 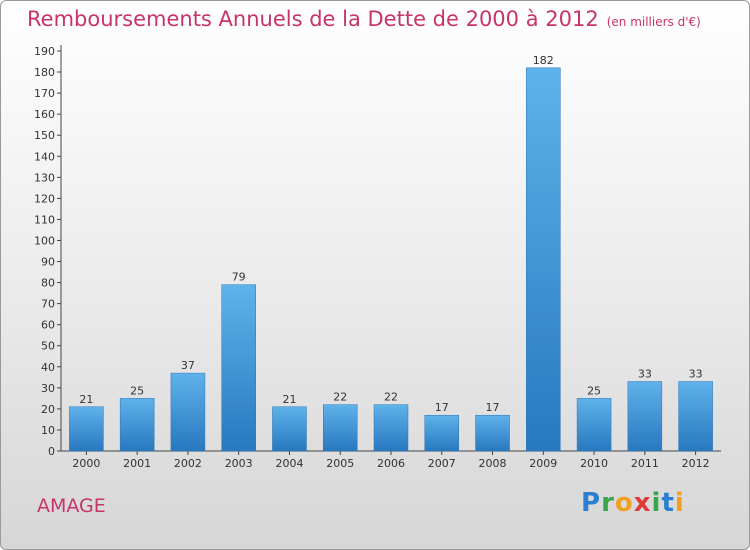 I want to click on x-tick-label: 2008, so click(x=493, y=463).